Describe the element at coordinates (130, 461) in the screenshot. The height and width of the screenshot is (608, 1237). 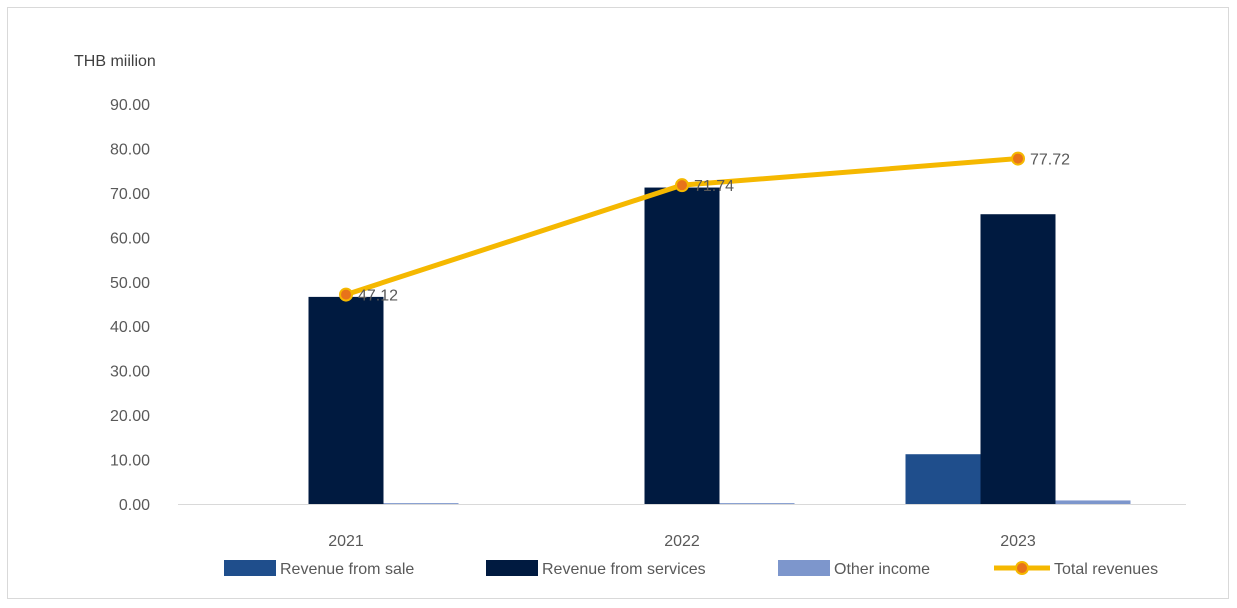
I see `y-tick-label: 10.00` at that location.